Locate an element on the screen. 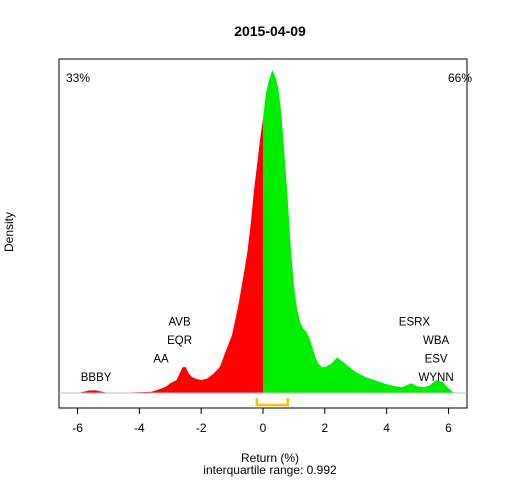 The image size is (512, 480). x-tick-label: -2 is located at coordinates (201, 428).